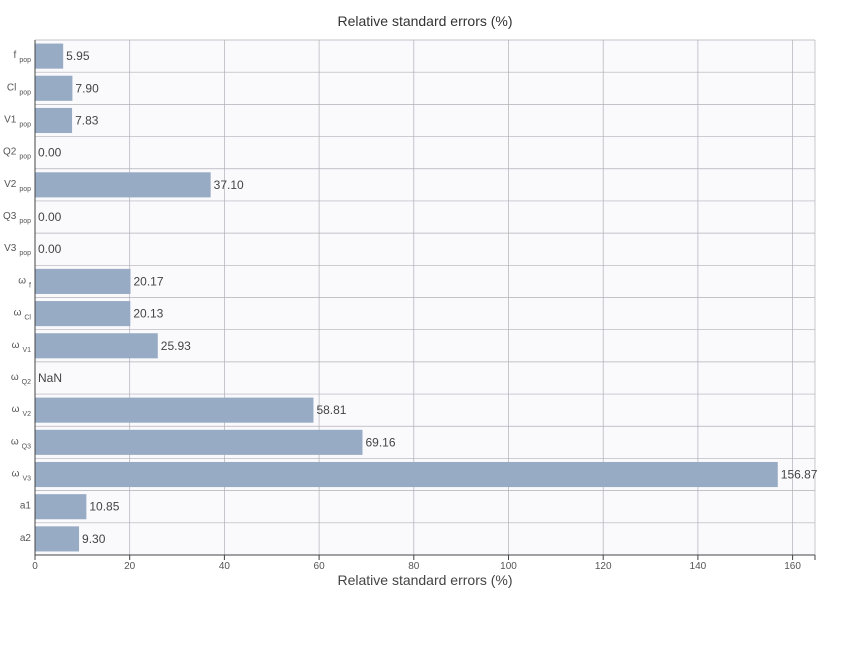 The image size is (855, 645). Describe the element at coordinates (26, 538) in the screenshot. I see `category-label-15: a2` at that location.